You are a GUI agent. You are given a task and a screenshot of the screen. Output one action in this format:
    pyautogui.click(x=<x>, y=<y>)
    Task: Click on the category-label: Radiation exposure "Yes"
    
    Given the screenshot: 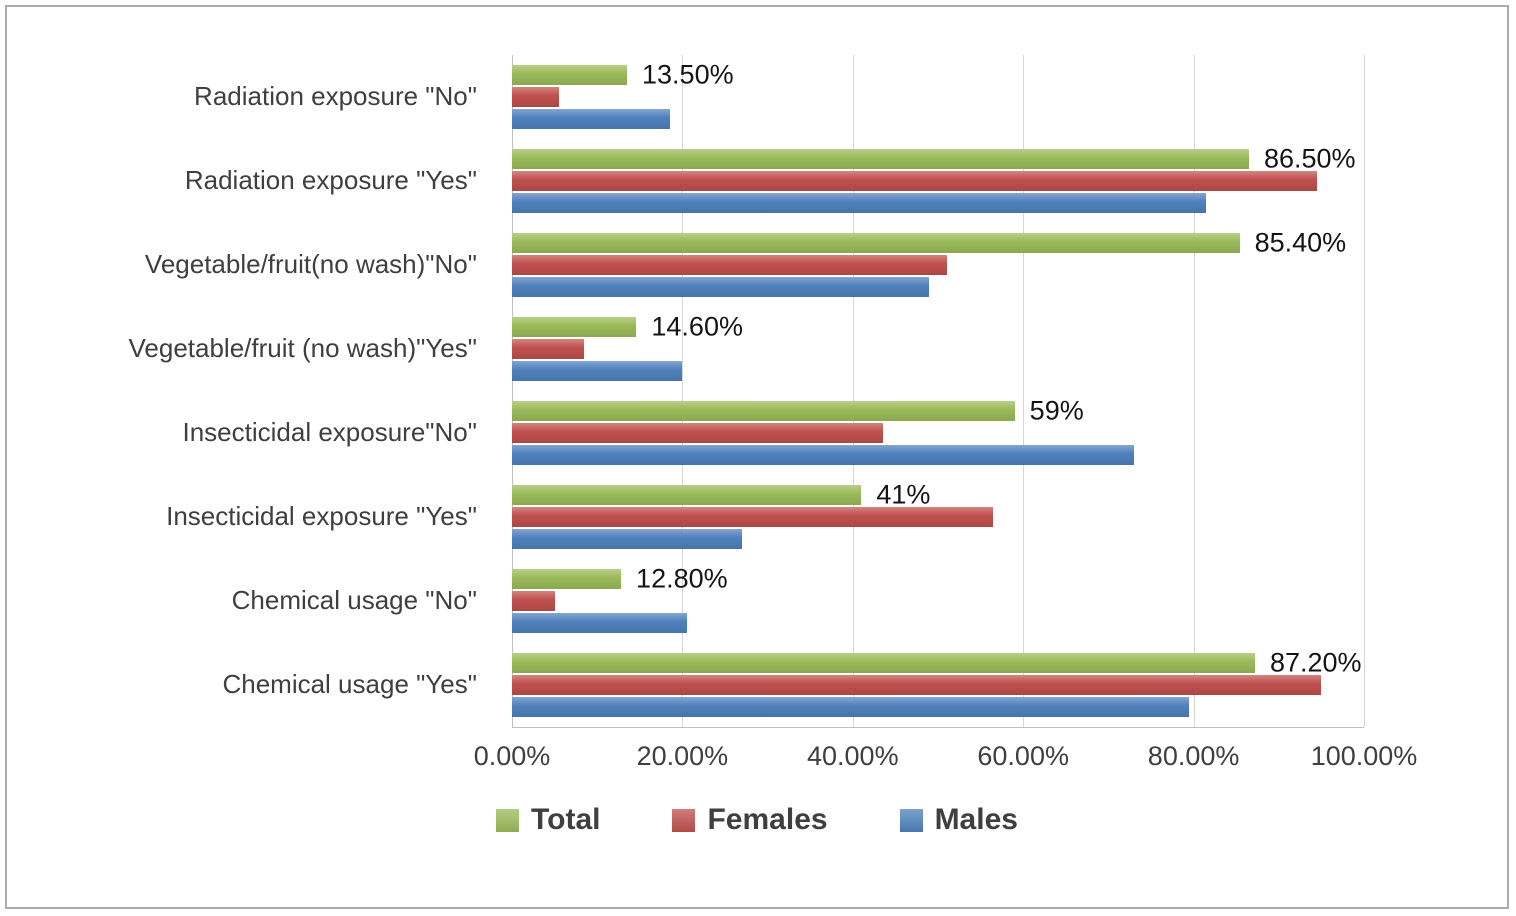 What is the action you would take?
    pyautogui.click(x=330, y=180)
    